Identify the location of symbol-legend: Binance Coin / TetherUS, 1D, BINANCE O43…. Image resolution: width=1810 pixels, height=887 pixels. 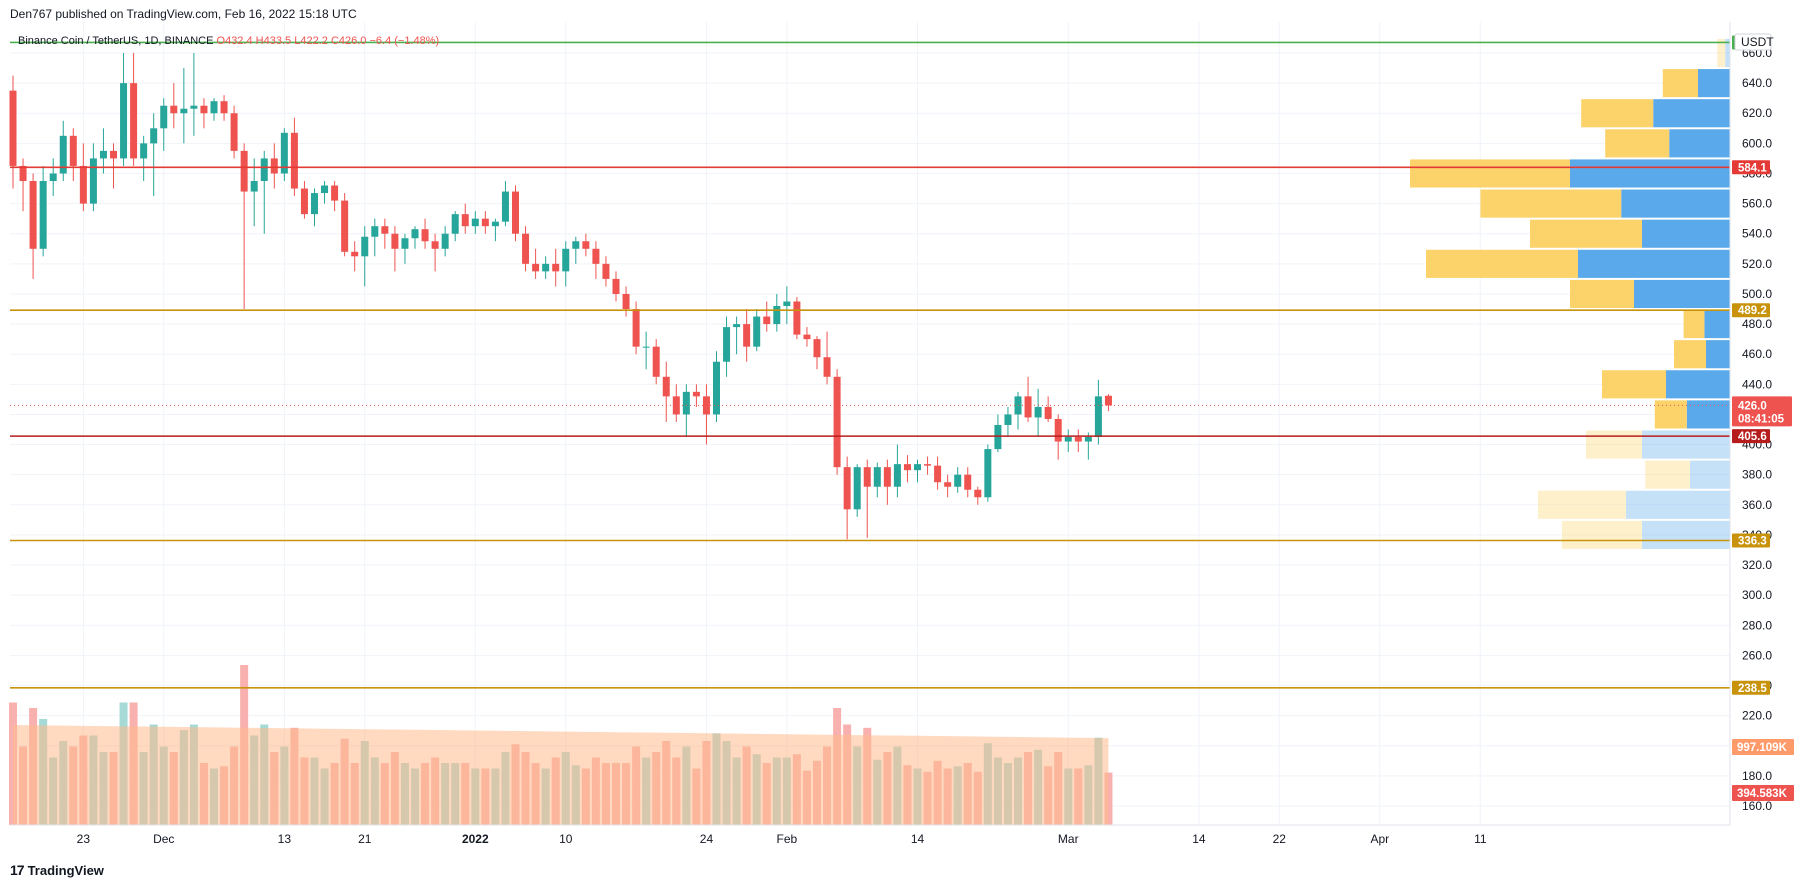
(228, 41).